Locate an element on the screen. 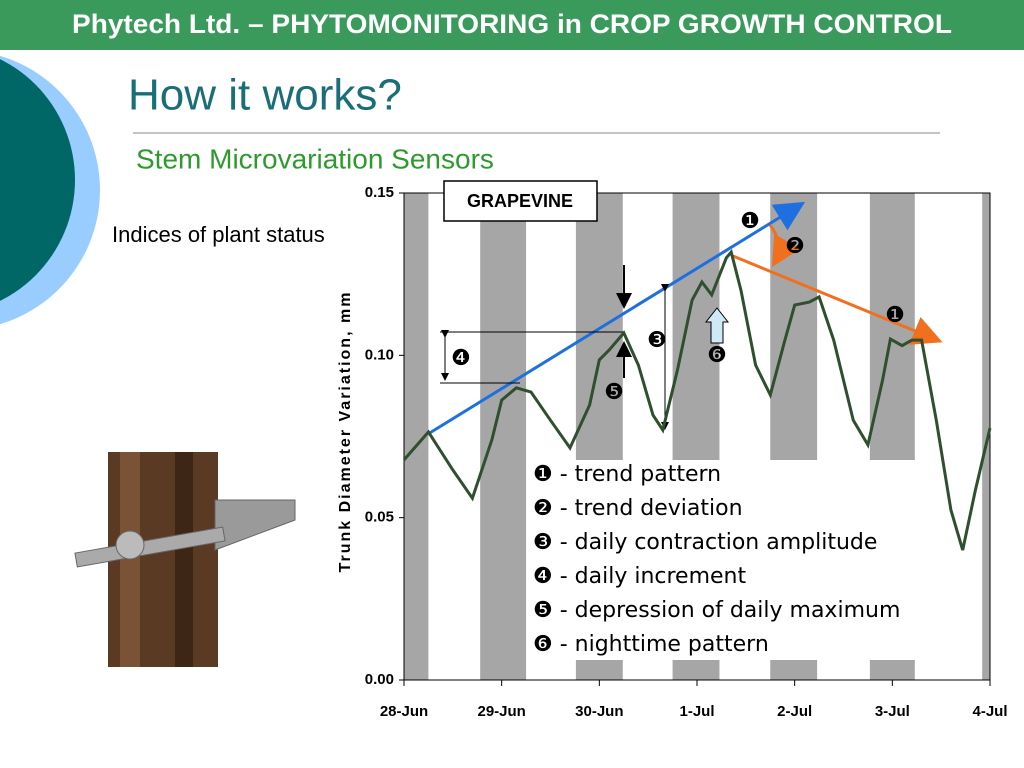 The width and height of the screenshot is (1024, 768). annotation-marker: ❸ is located at coordinates (657, 340).